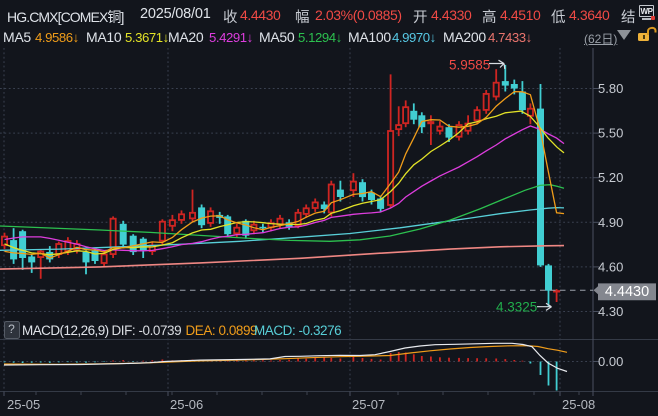 This screenshot has width=658, height=416. I want to click on svg-text: 4.90, so click(610, 222).